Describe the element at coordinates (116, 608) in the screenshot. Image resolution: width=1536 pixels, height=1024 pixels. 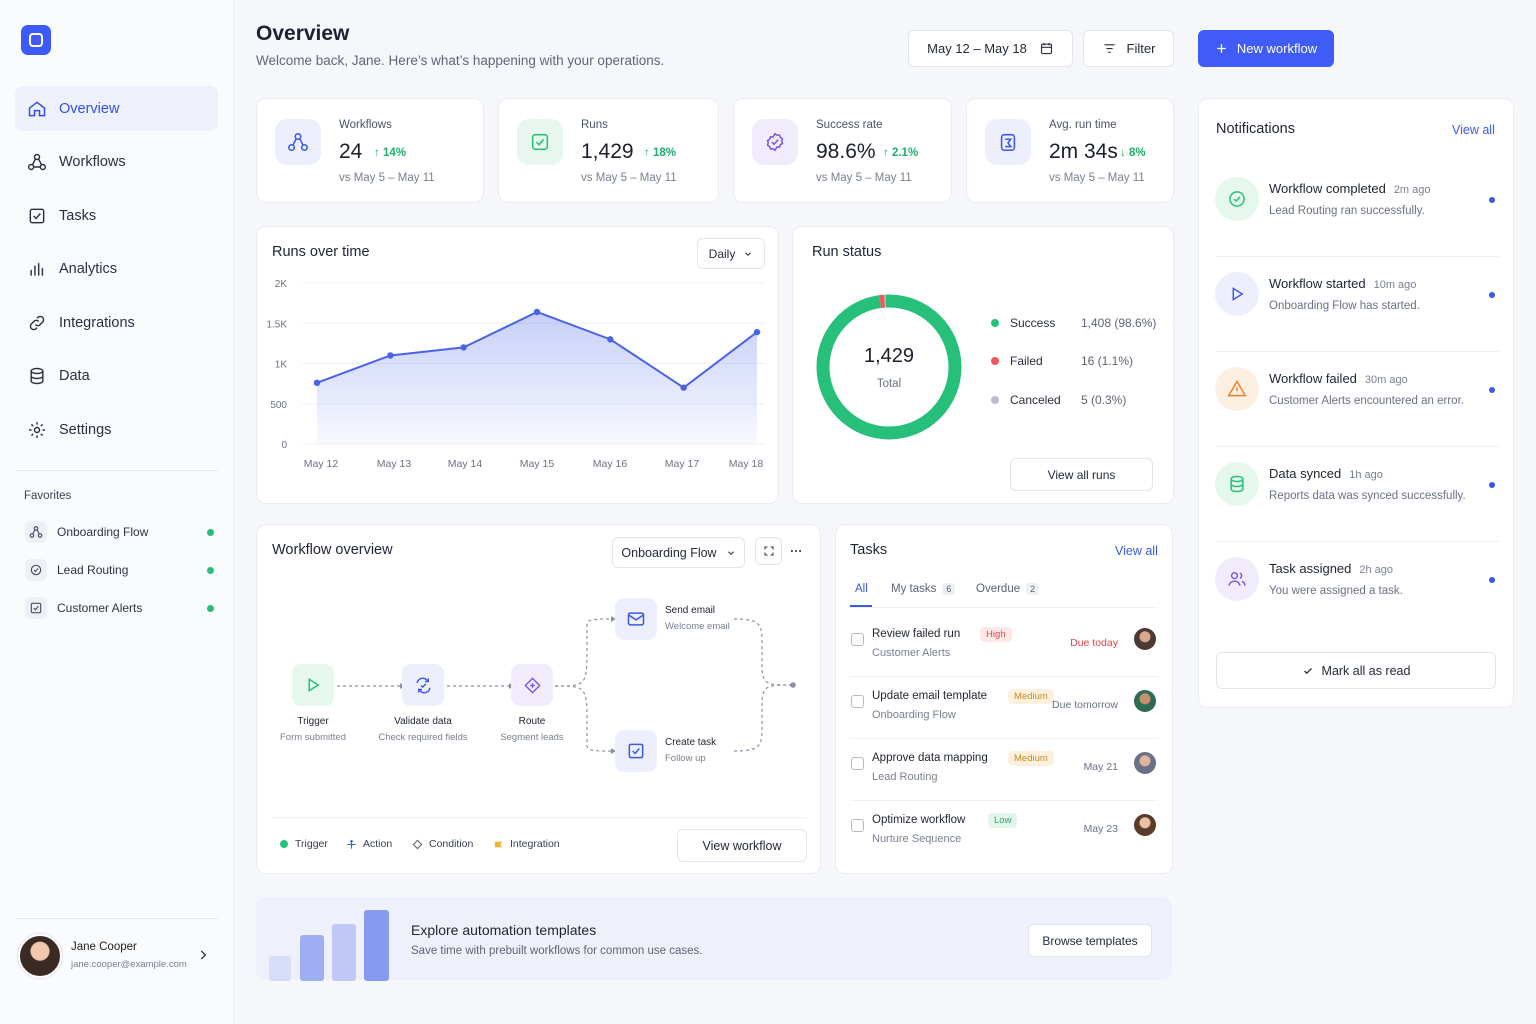
I see `favorite-item-customer-alerts: Customer Alerts` at that location.